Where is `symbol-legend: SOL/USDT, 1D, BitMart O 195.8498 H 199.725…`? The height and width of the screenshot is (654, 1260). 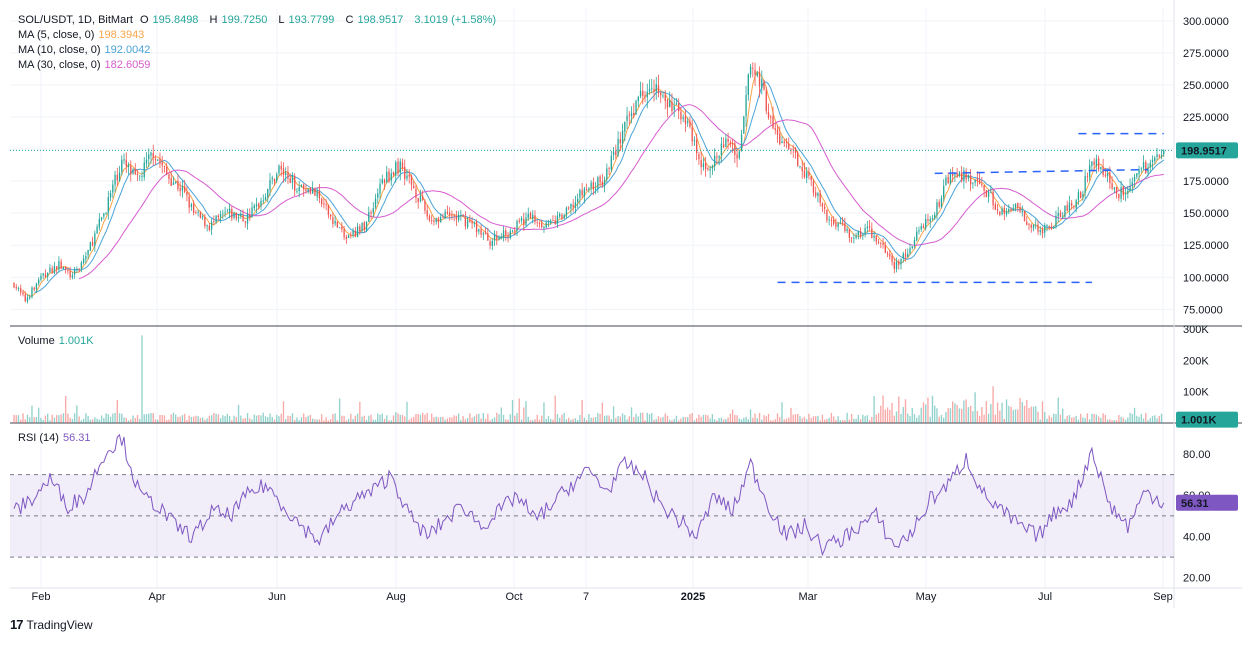
symbol-legend: SOL/USDT, 1D, BitMart O 195.8498 H 199.725… is located at coordinates (259, 20).